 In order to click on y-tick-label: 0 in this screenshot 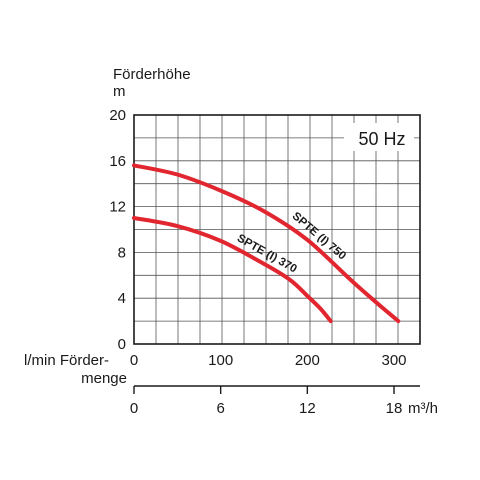, I will do `click(122, 344)`.